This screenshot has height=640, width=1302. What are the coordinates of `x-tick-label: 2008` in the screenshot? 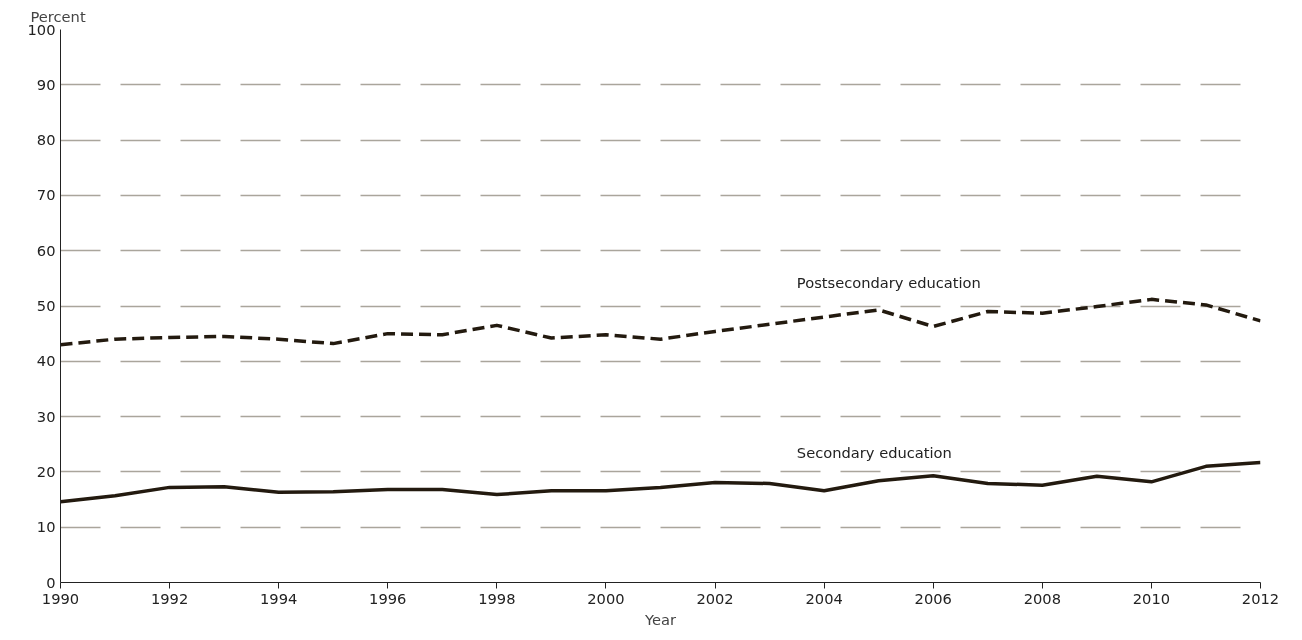 It's located at (1042, 598).